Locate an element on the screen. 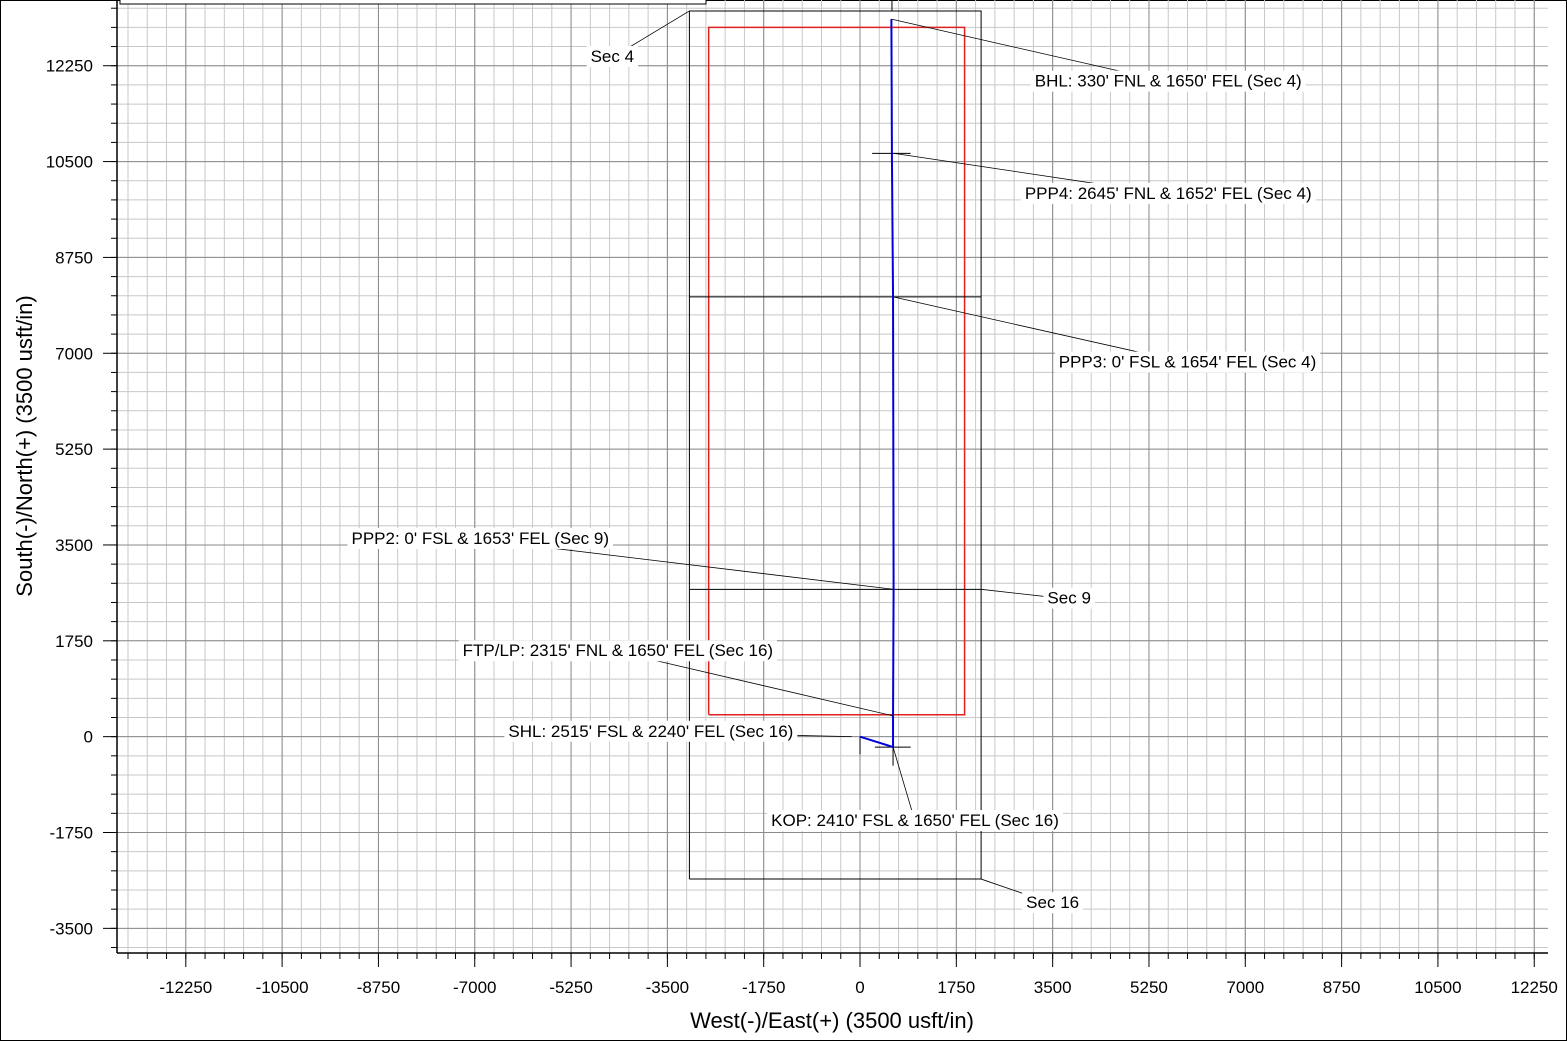  lease-boundary is located at coordinates (836, 371).